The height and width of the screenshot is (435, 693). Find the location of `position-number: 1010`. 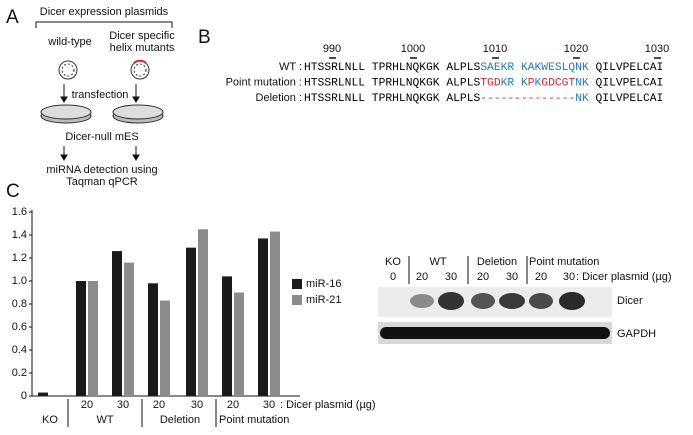

position-number: 1010 is located at coordinates (495, 49).